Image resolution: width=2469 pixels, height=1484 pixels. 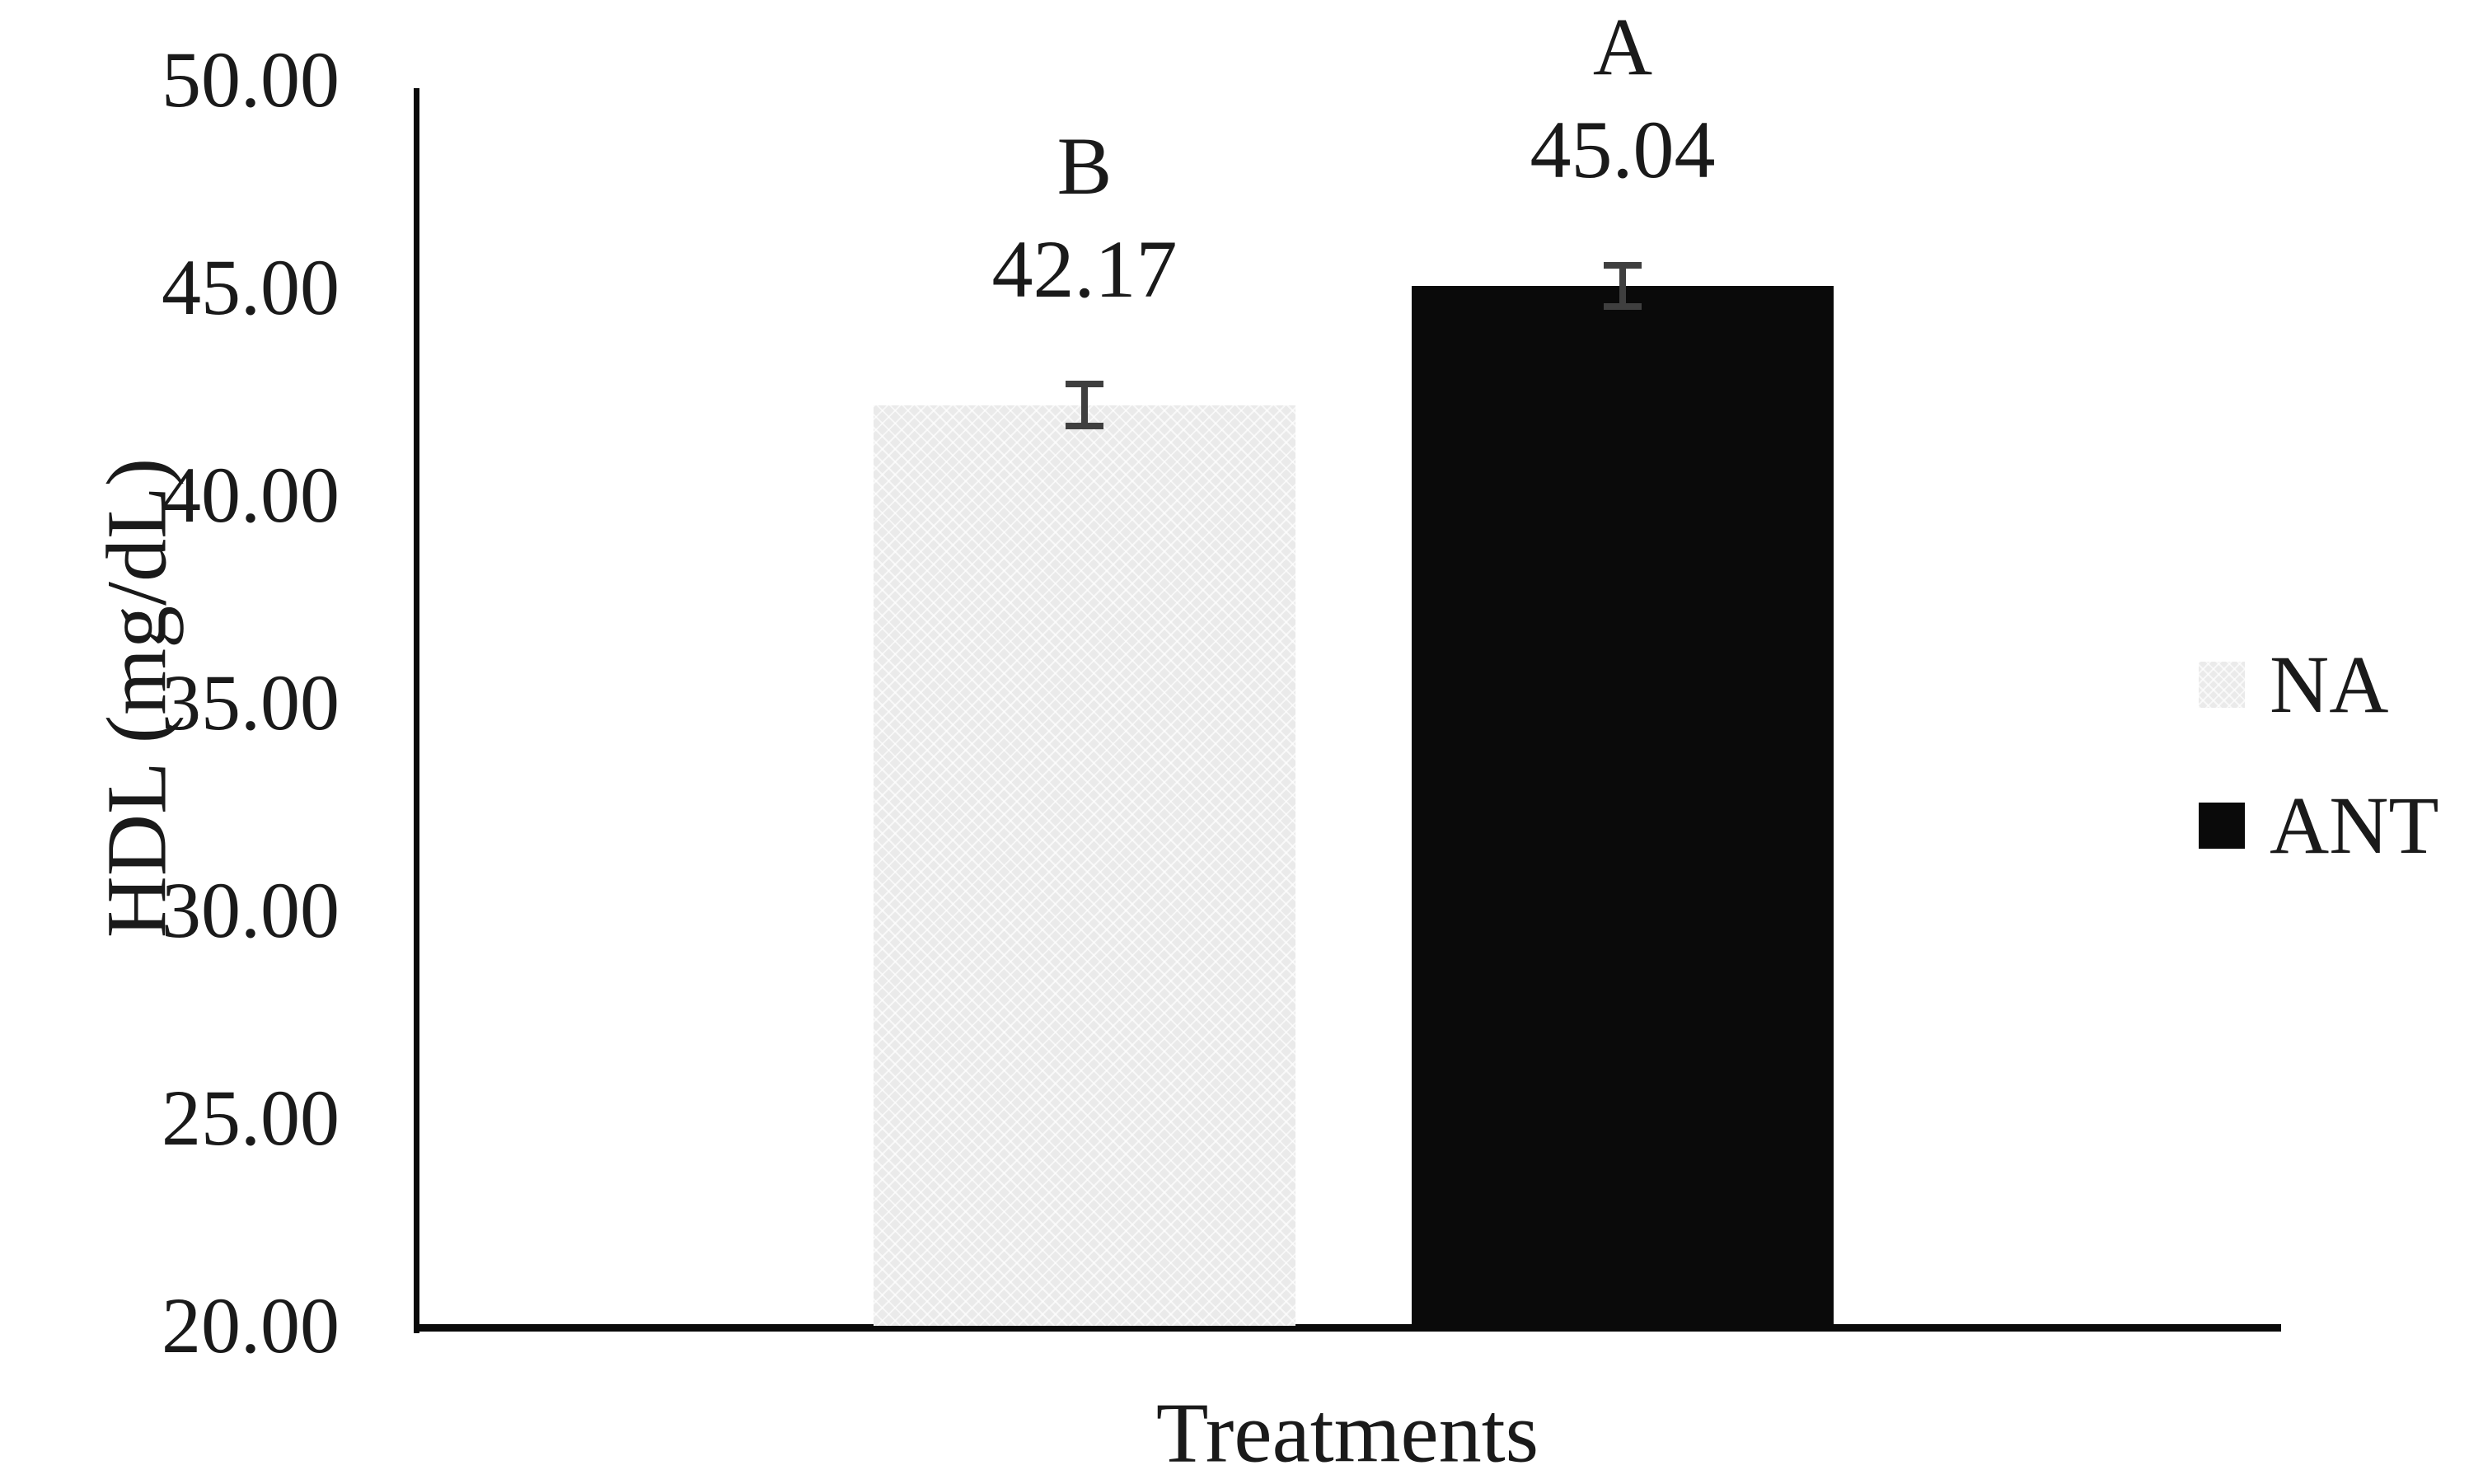 What do you see at coordinates (2329, 685) in the screenshot?
I see `legend-label-na: NA` at bounding box center [2329, 685].